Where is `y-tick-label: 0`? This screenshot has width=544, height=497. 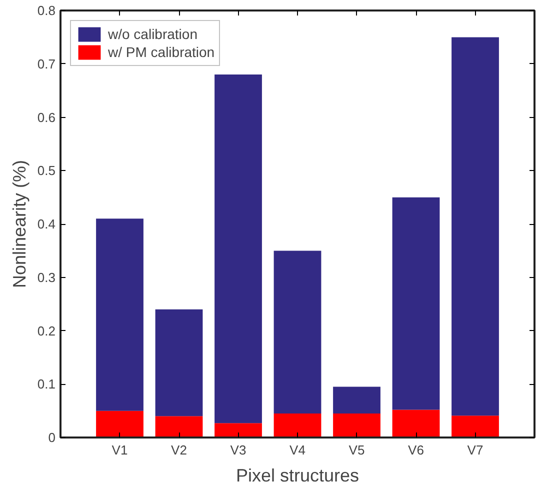 y-tick-label: 0 is located at coordinates (52, 437).